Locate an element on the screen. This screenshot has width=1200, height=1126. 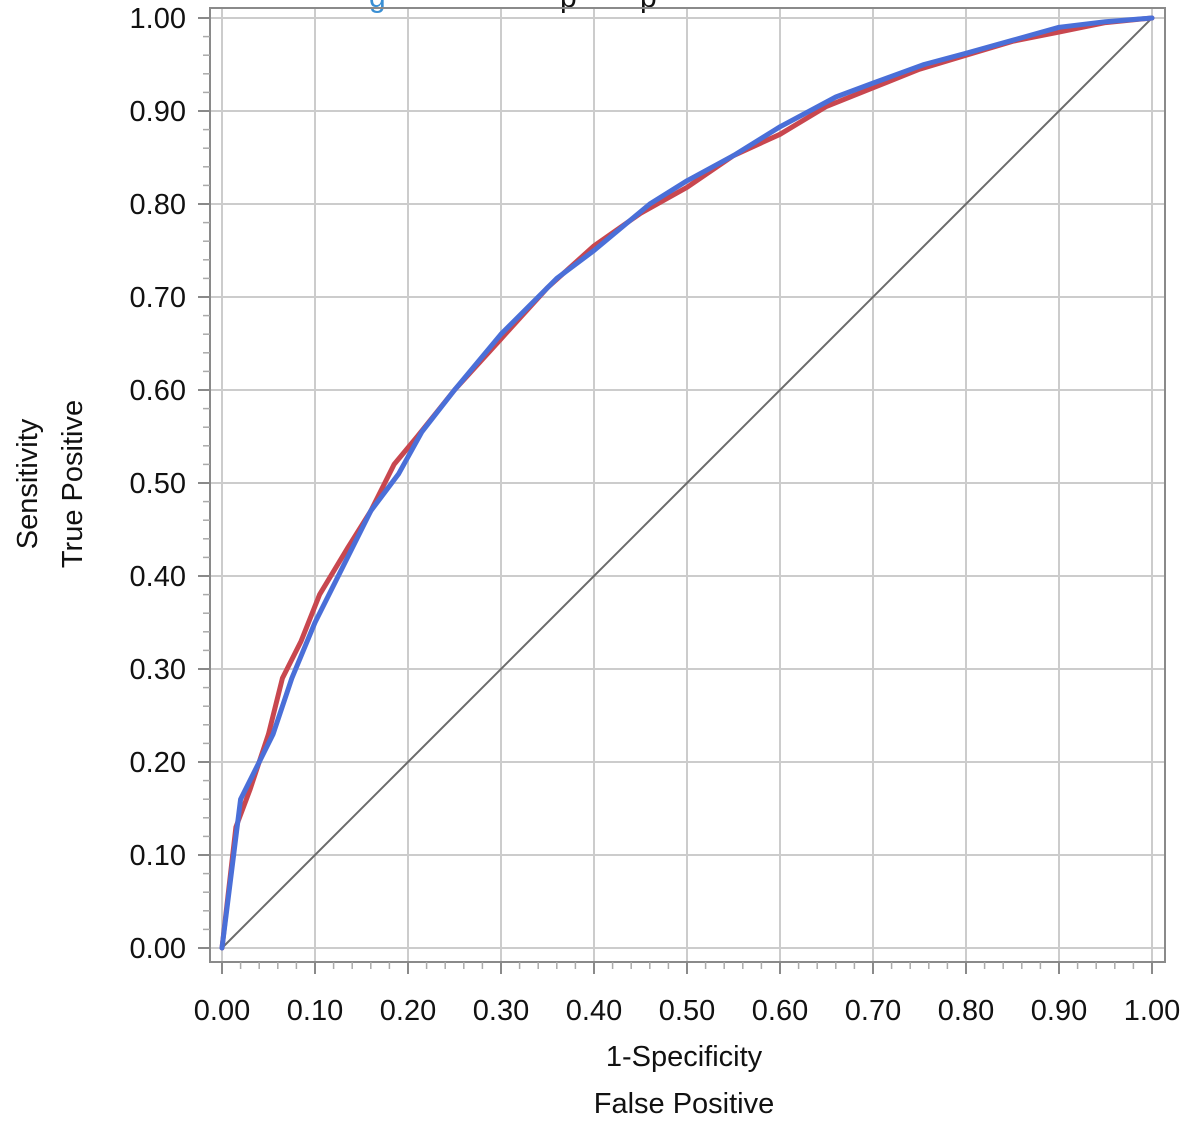
x-tick-label: 0.40 is located at coordinates (594, 1011).